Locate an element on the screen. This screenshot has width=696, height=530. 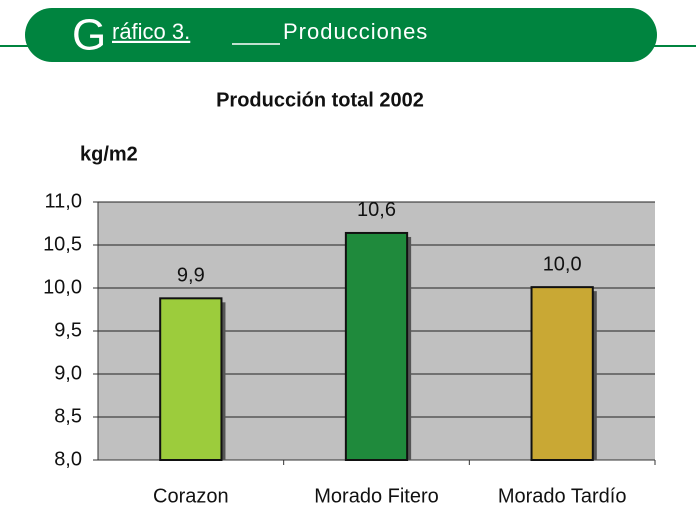
value-label: 10,6 is located at coordinates (376, 210).